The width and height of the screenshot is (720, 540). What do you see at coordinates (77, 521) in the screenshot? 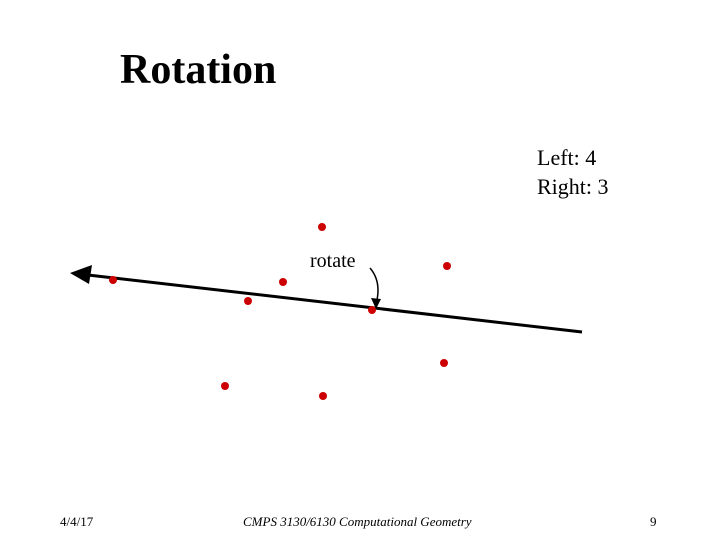
I see `footer-date: 4/4/17` at bounding box center [77, 521].